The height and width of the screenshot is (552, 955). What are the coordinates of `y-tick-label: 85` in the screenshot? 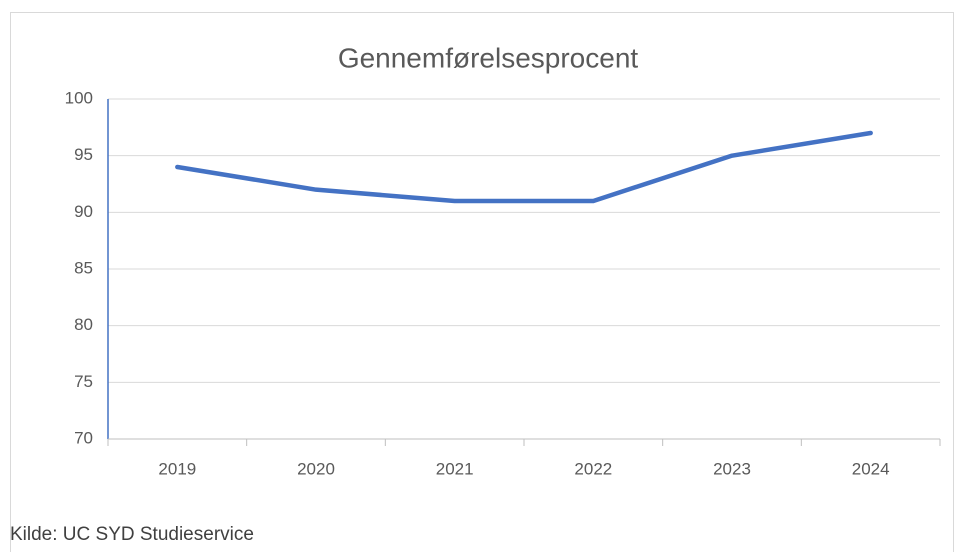 It's located at (83, 267).